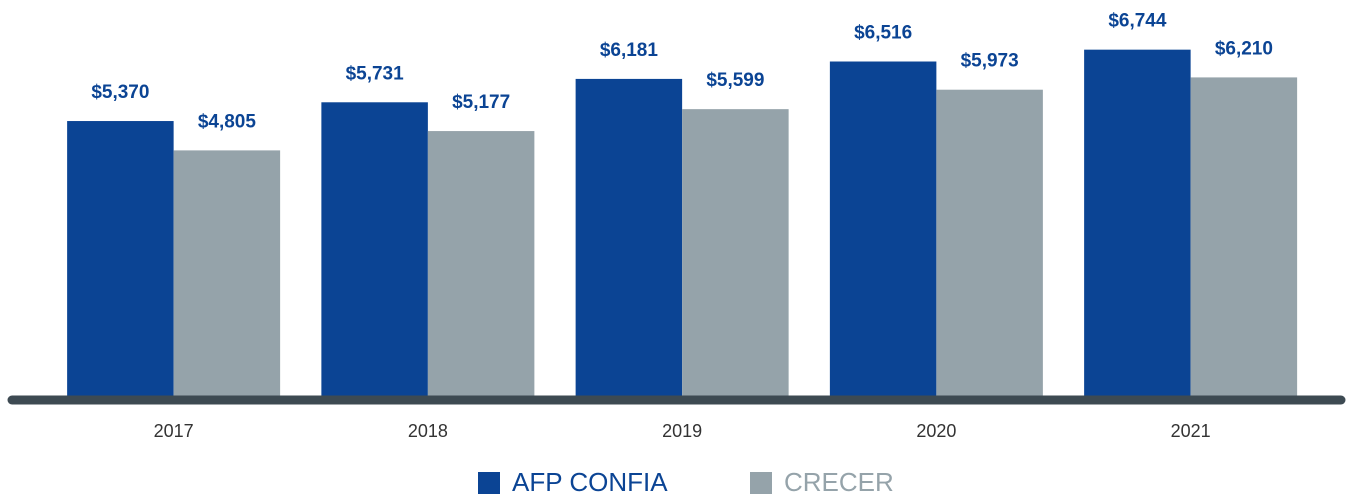  What do you see at coordinates (227, 121) in the screenshot?
I see `value-label: $4,805` at bounding box center [227, 121].